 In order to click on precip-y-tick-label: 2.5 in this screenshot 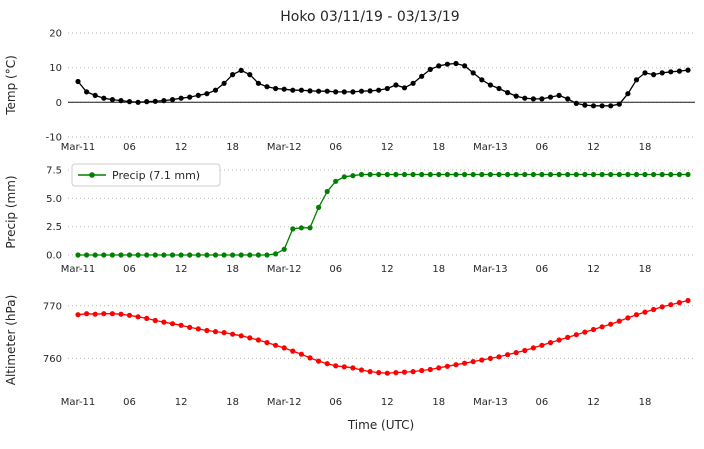, I will do `click(54, 227)`.